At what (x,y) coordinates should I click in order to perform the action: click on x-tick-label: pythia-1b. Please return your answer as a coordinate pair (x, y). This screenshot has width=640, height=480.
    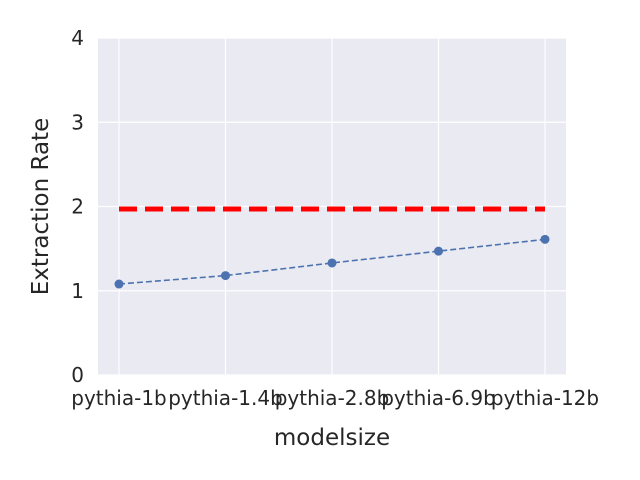
    Looking at the image, I should click on (119, 398).